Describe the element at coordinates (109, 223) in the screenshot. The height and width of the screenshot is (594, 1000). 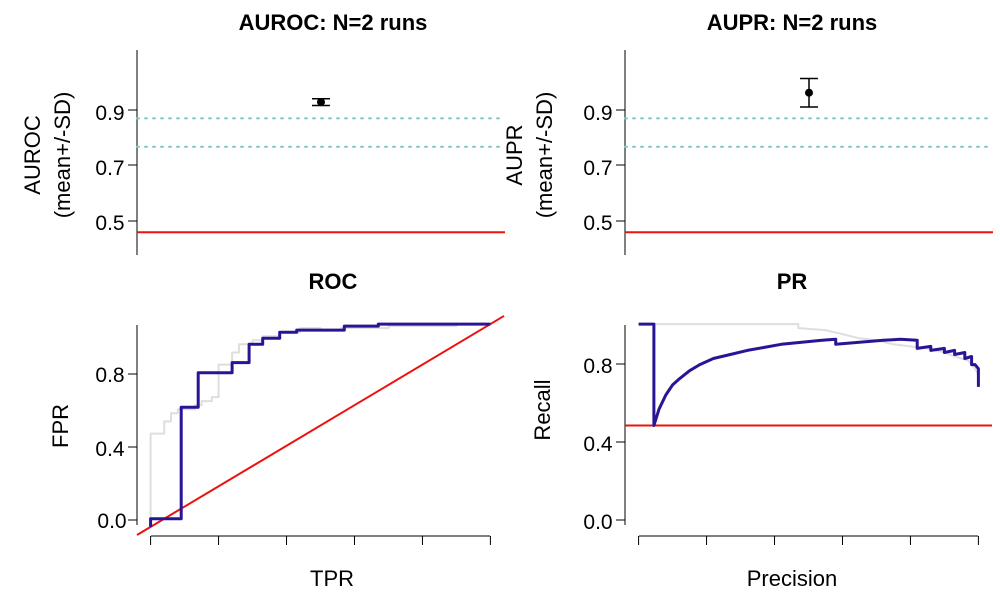
I see `auroc-ytick-label-0: 0.5` at that location.